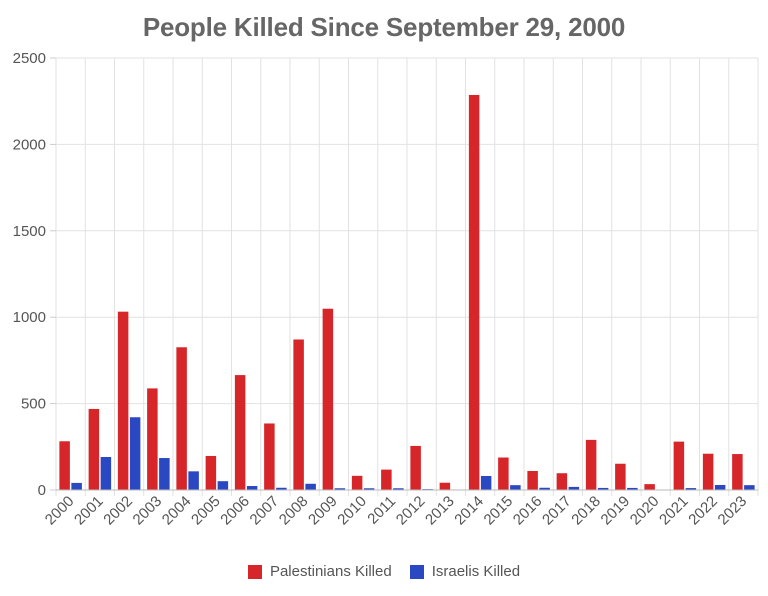 The image size is (768, 596). What do you see at coordinates (369, 489) in the screenshot?
I see `bar-israelis-2010` at bounding box center [369, 489].